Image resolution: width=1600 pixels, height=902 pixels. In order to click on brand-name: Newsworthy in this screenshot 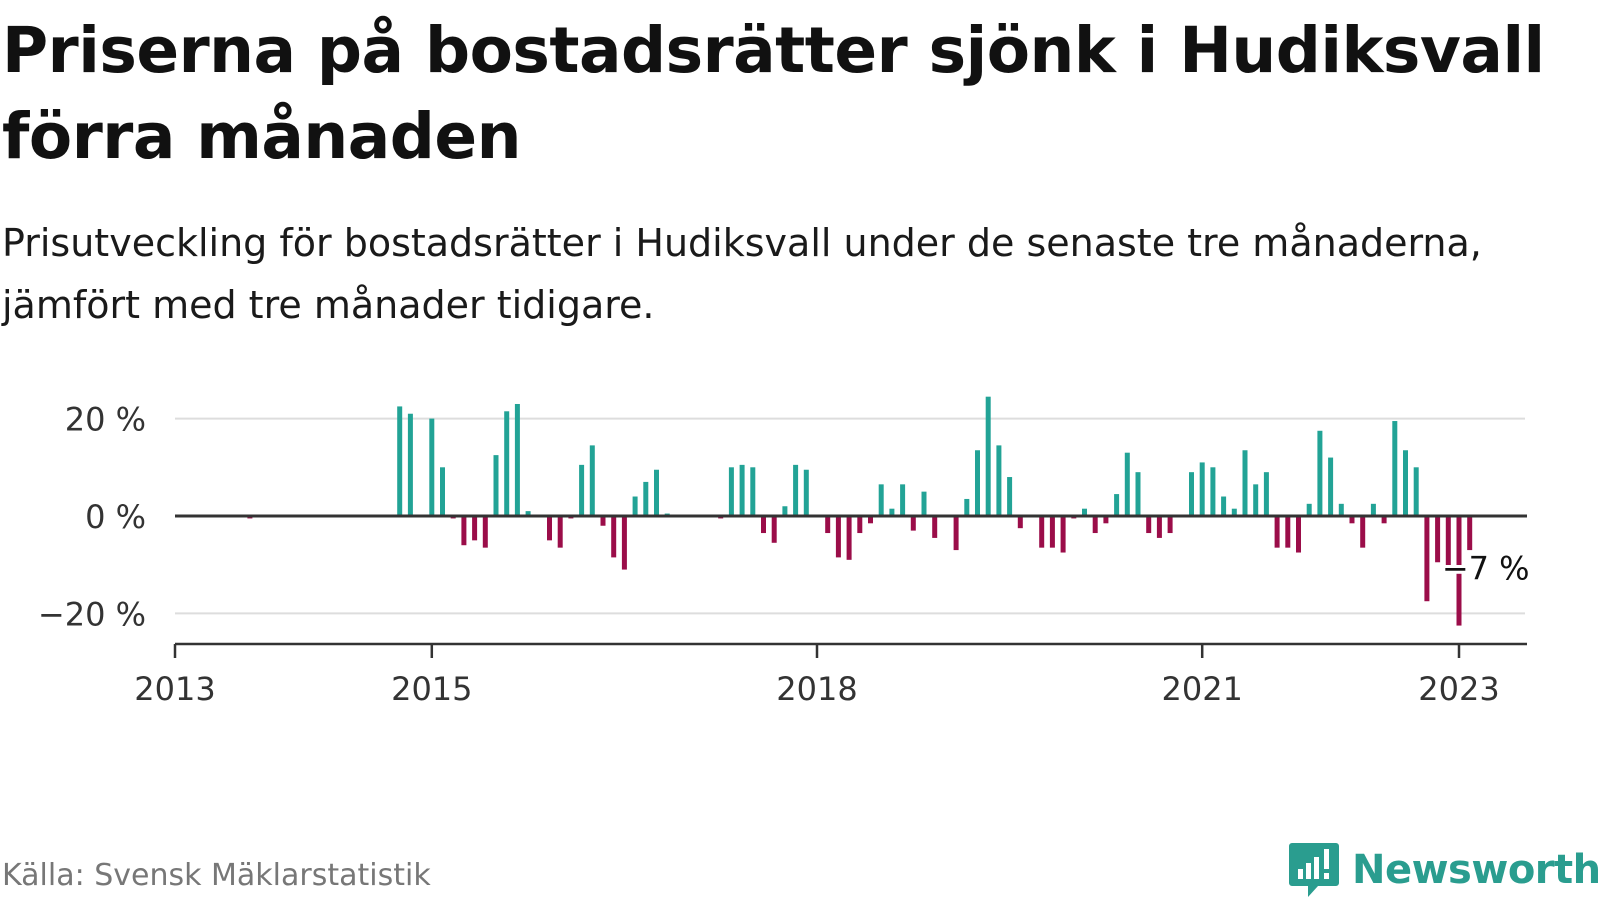, I will do `click(1476, 870)`.